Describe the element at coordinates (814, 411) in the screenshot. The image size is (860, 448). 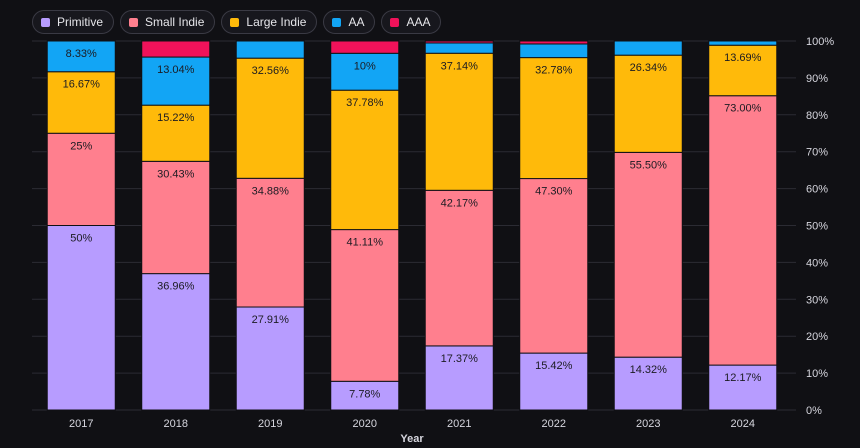
I see `y-tick-label: 0%` at that location.